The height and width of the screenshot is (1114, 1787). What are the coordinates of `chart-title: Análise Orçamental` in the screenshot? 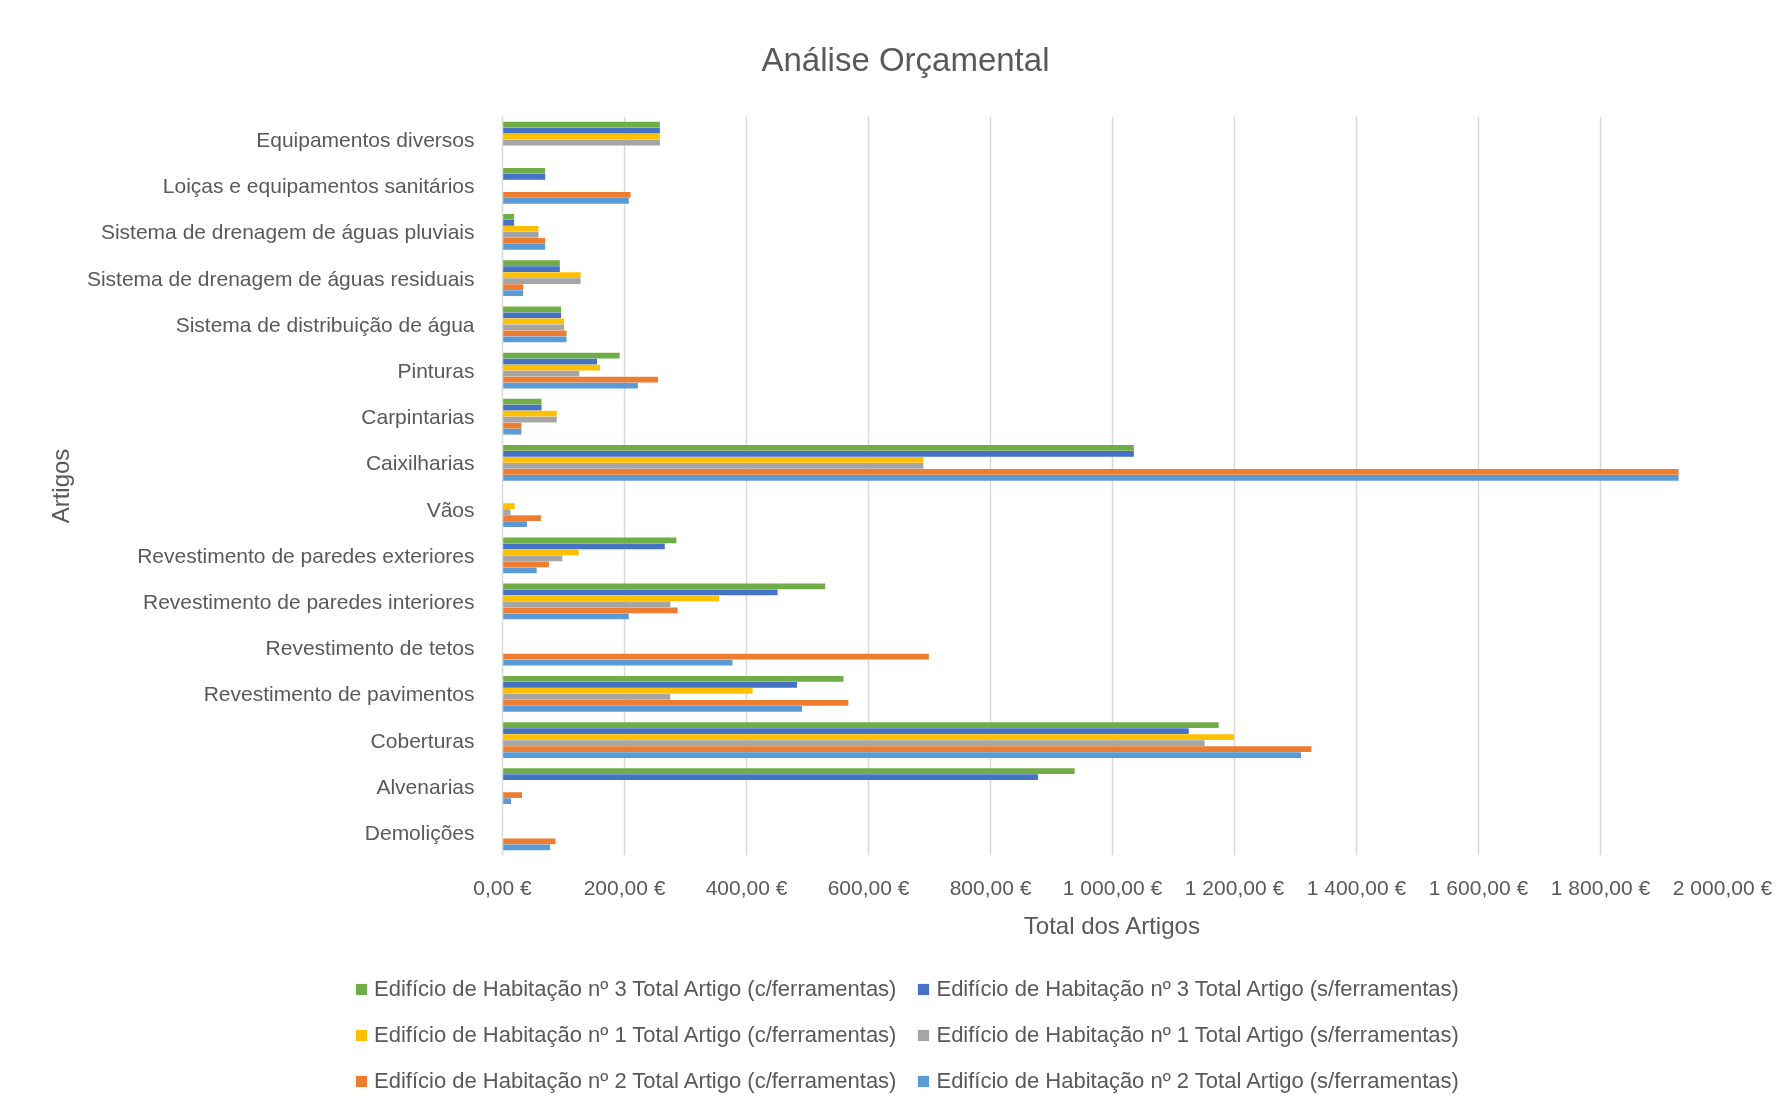 It's located at (905, 59).